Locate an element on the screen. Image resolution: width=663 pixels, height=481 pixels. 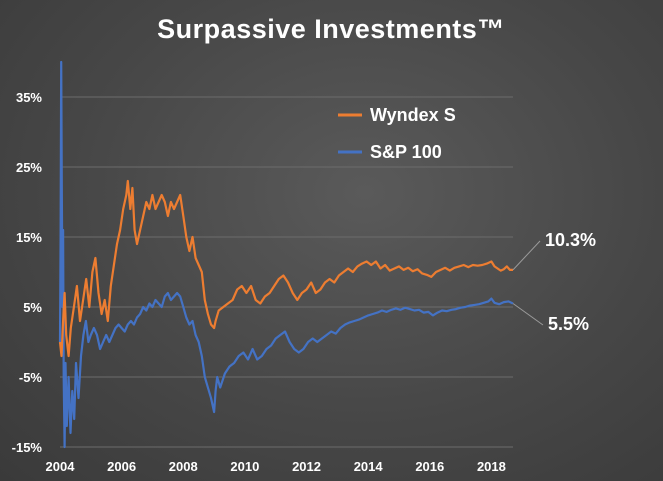
y-tick-label: -15% is located at coordinates (27, 447).